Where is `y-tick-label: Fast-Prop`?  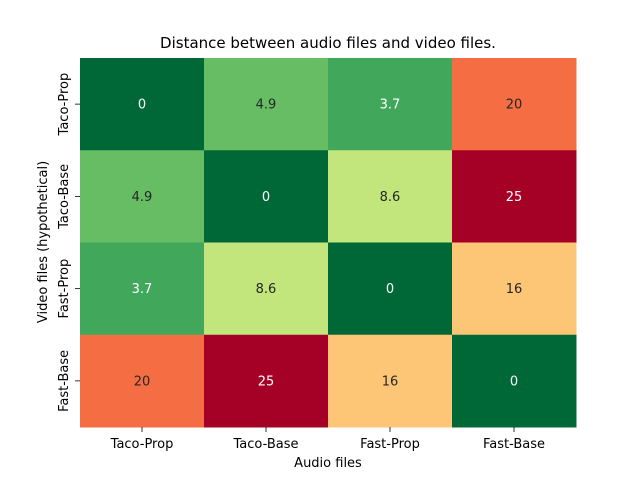
y-tick-label: Fast-Prop is located at coordinates (64, 289).